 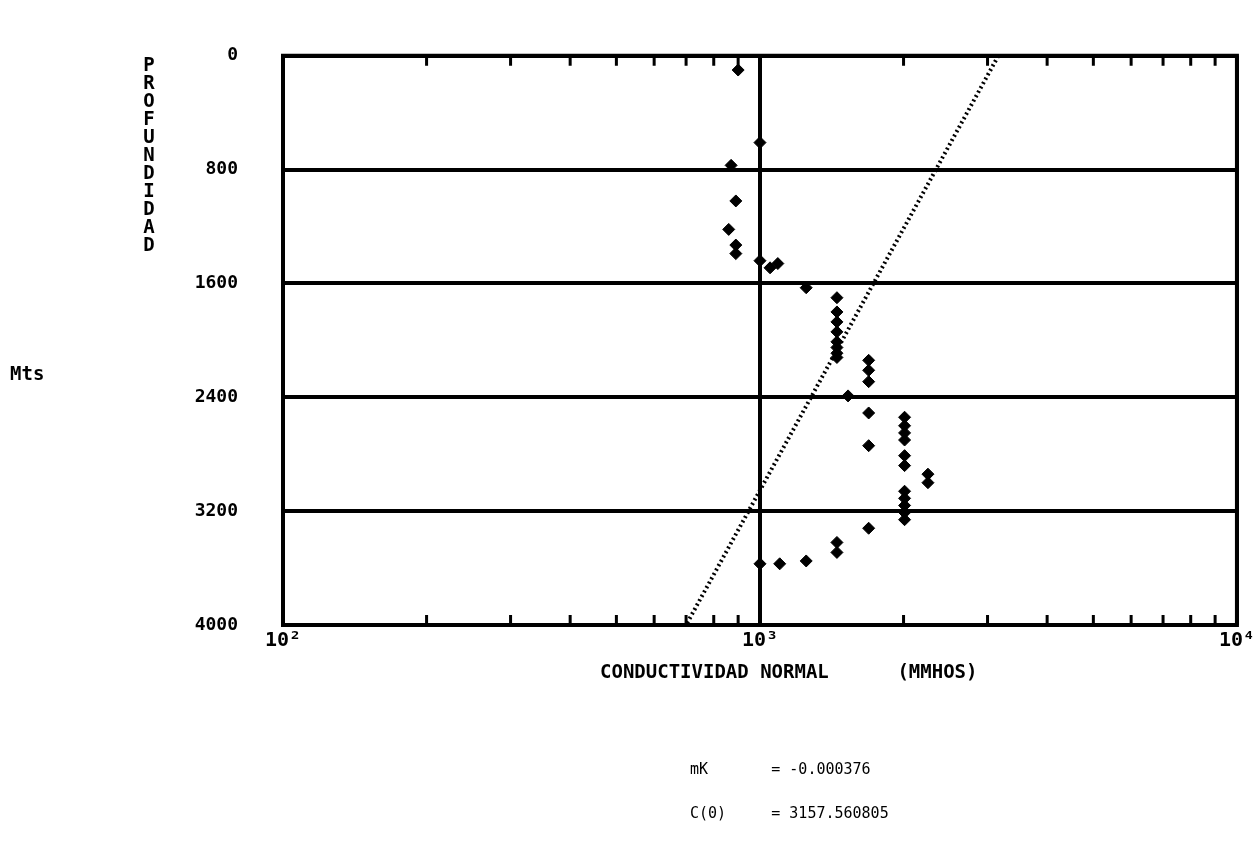 I want to click on x-axis-title: CONDUCTIVIDAD NORMAL (MMHOS), so click(x=789, y=671).